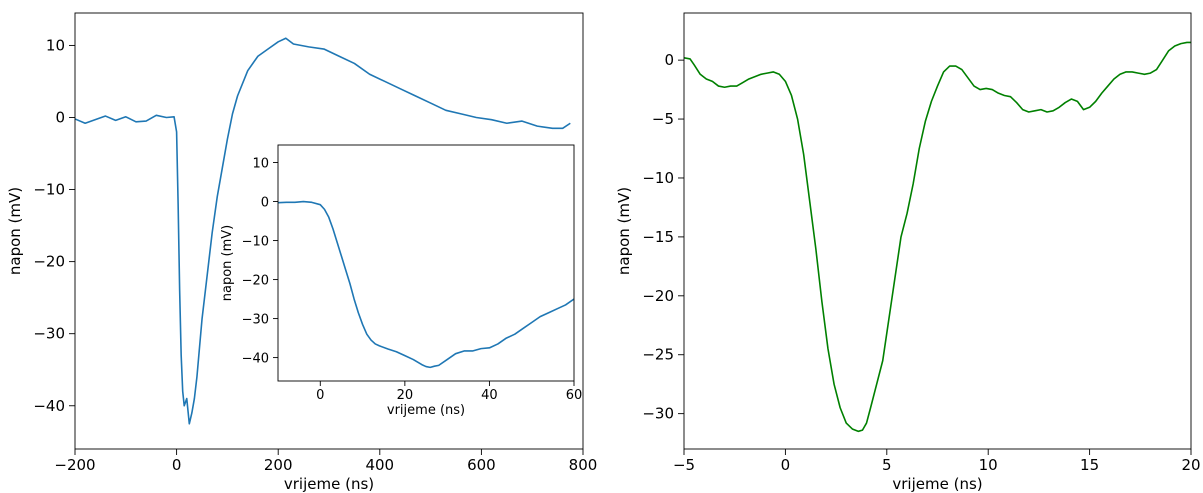  What do you see at coordinates (481, 465) in the screenshot?
I see `left-main-x-tick-label: 600` at bounding box center [481, 465].